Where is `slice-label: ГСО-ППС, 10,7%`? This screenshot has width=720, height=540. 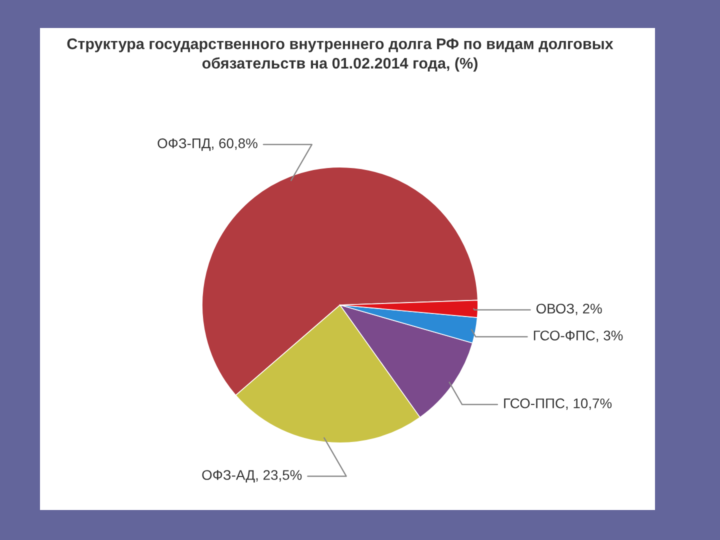
slice-label: ГСО-ППС, 10,7% is located at coordinates (558, 404).